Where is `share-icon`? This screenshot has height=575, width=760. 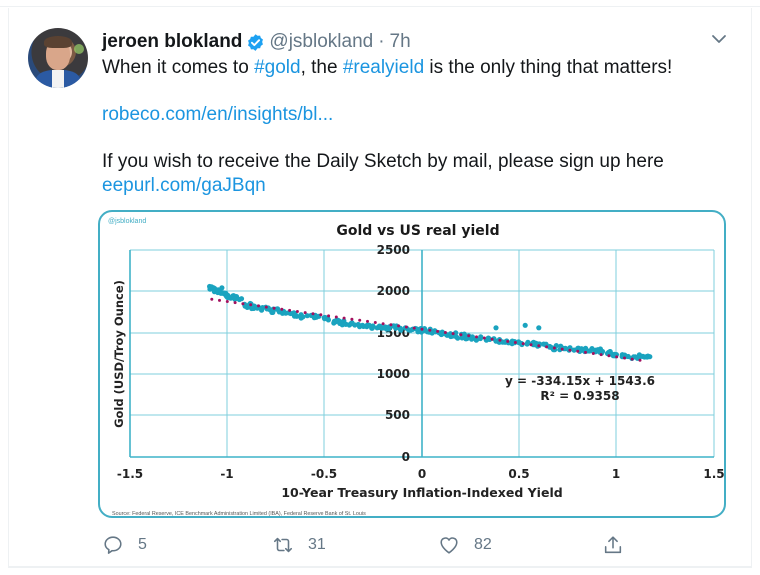 share-icon is located at coordinates (613, 545).